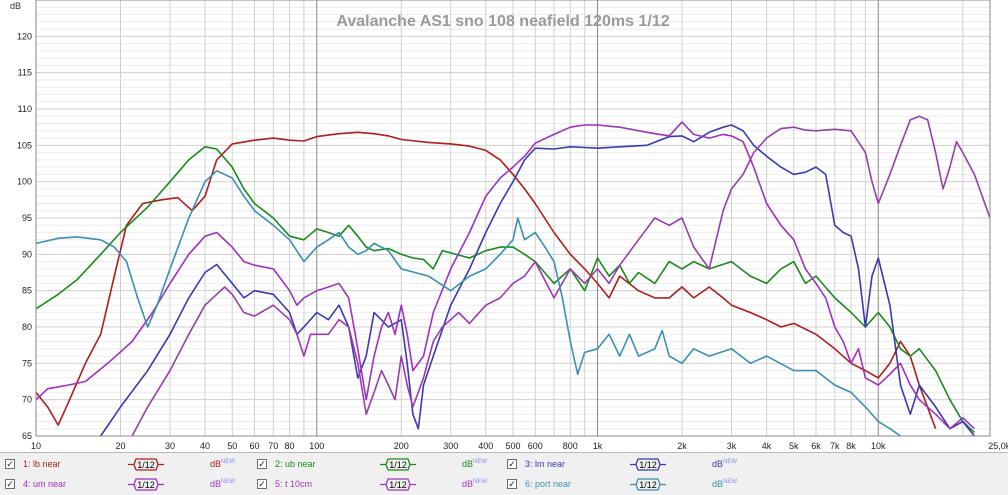 This screenshot has width=1008, height=495. What do you see at coordinates (10, 464) in the screenshot?
I see `legend-checkbox-1: ✓` at bounding box center [10, 464].